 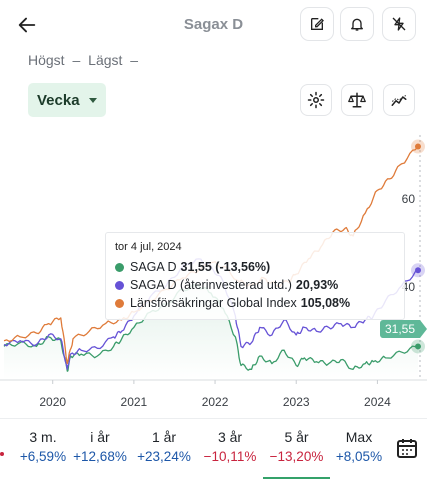 What do you see at coordinates (43, 437) in the screenshot?
I see `range-label: 3 m.` at bounding box center [43, 437].